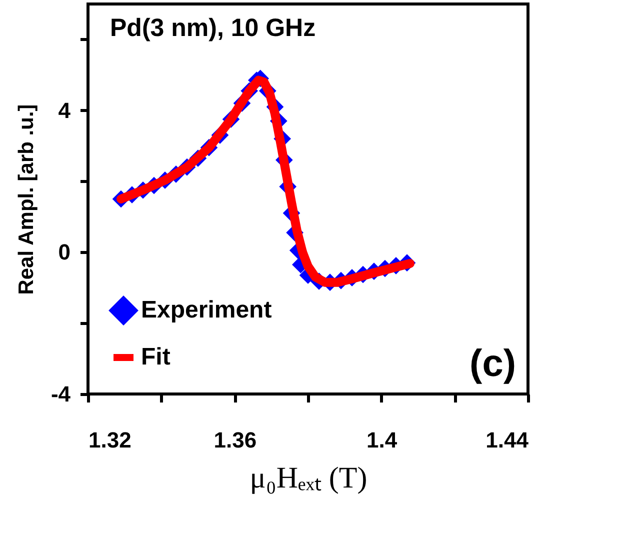 The width and height of the screenshot is (630, 547). Describe the element at coordinates (382, 440) in the screenshot. I see `x-tick-label: 1.4` at that location.